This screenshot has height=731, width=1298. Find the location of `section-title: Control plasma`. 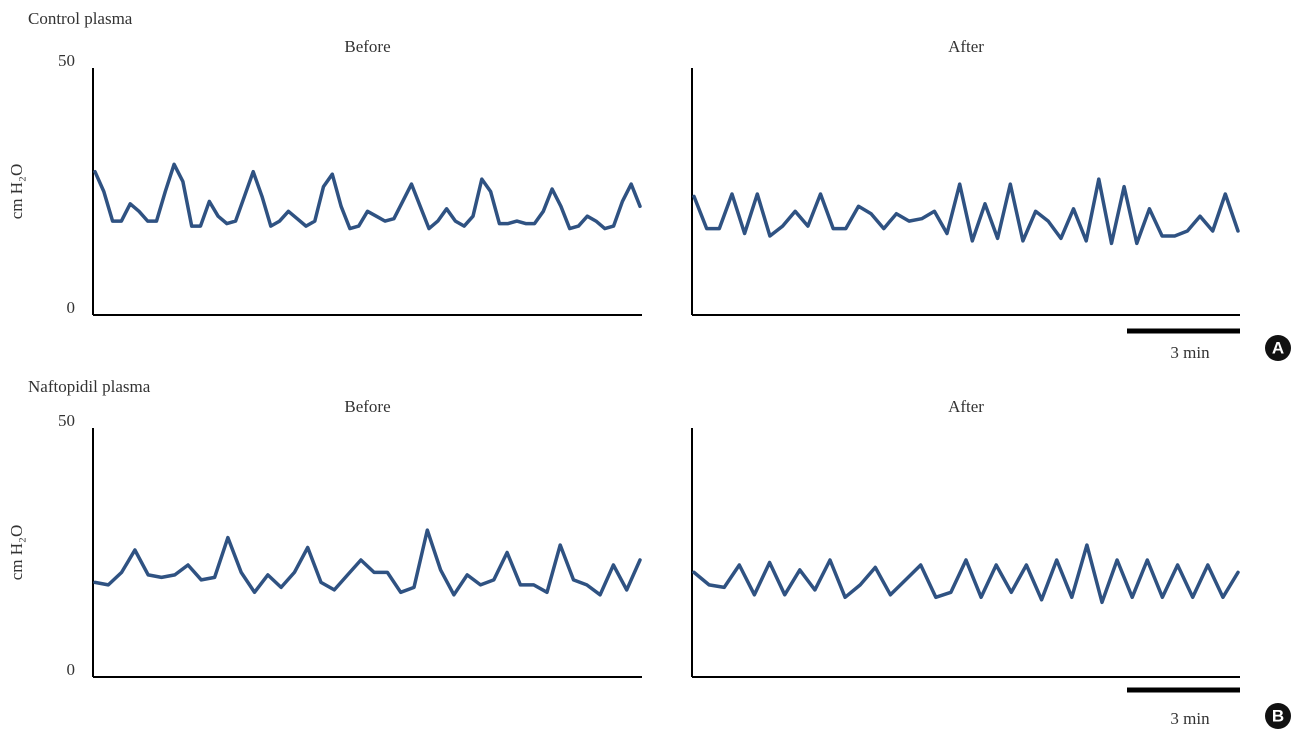

section-title: Control plasma is located at coordinates (80, 18).